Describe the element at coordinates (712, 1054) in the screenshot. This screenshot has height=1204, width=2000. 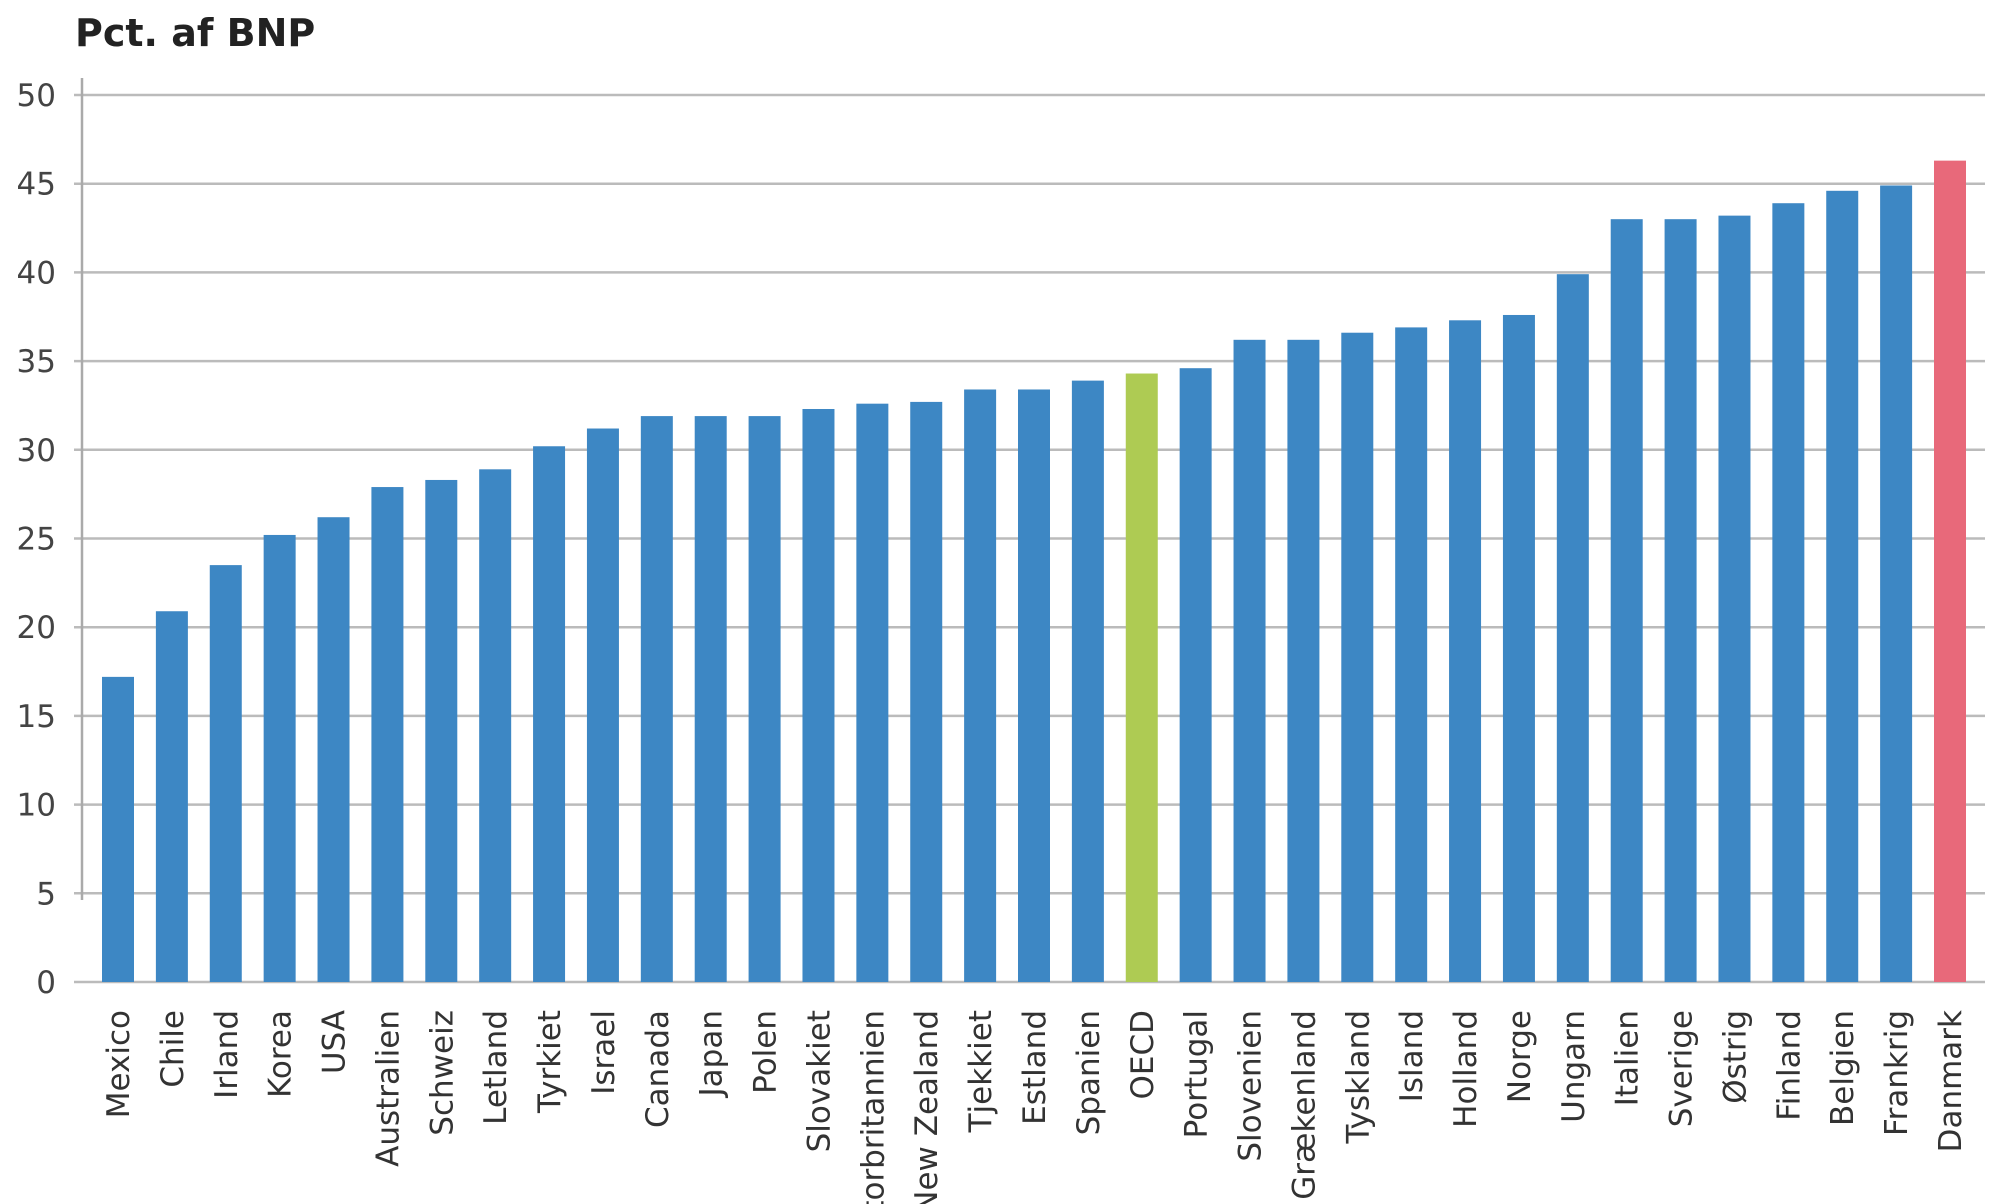
I see `x-tick-label: Japan` at that location.